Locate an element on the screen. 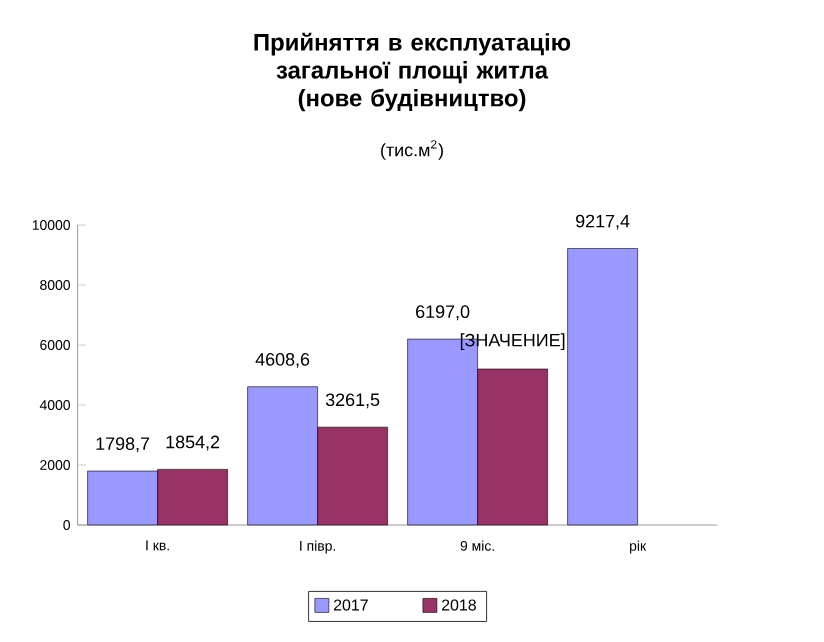 The width and height of the screenshot is (824, 642). data-label: [ЗНАЧЕНИЕ] is located at coordinates (512, 342).